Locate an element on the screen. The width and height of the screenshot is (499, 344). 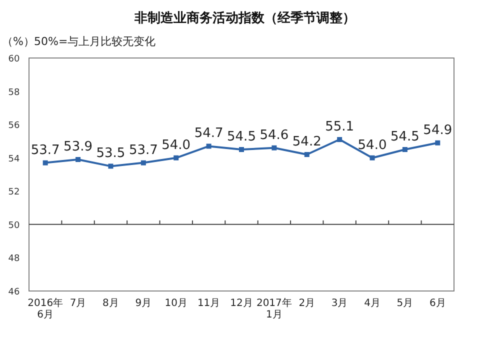
x-tick-label: 2月 is located at coordinates (307, 303).